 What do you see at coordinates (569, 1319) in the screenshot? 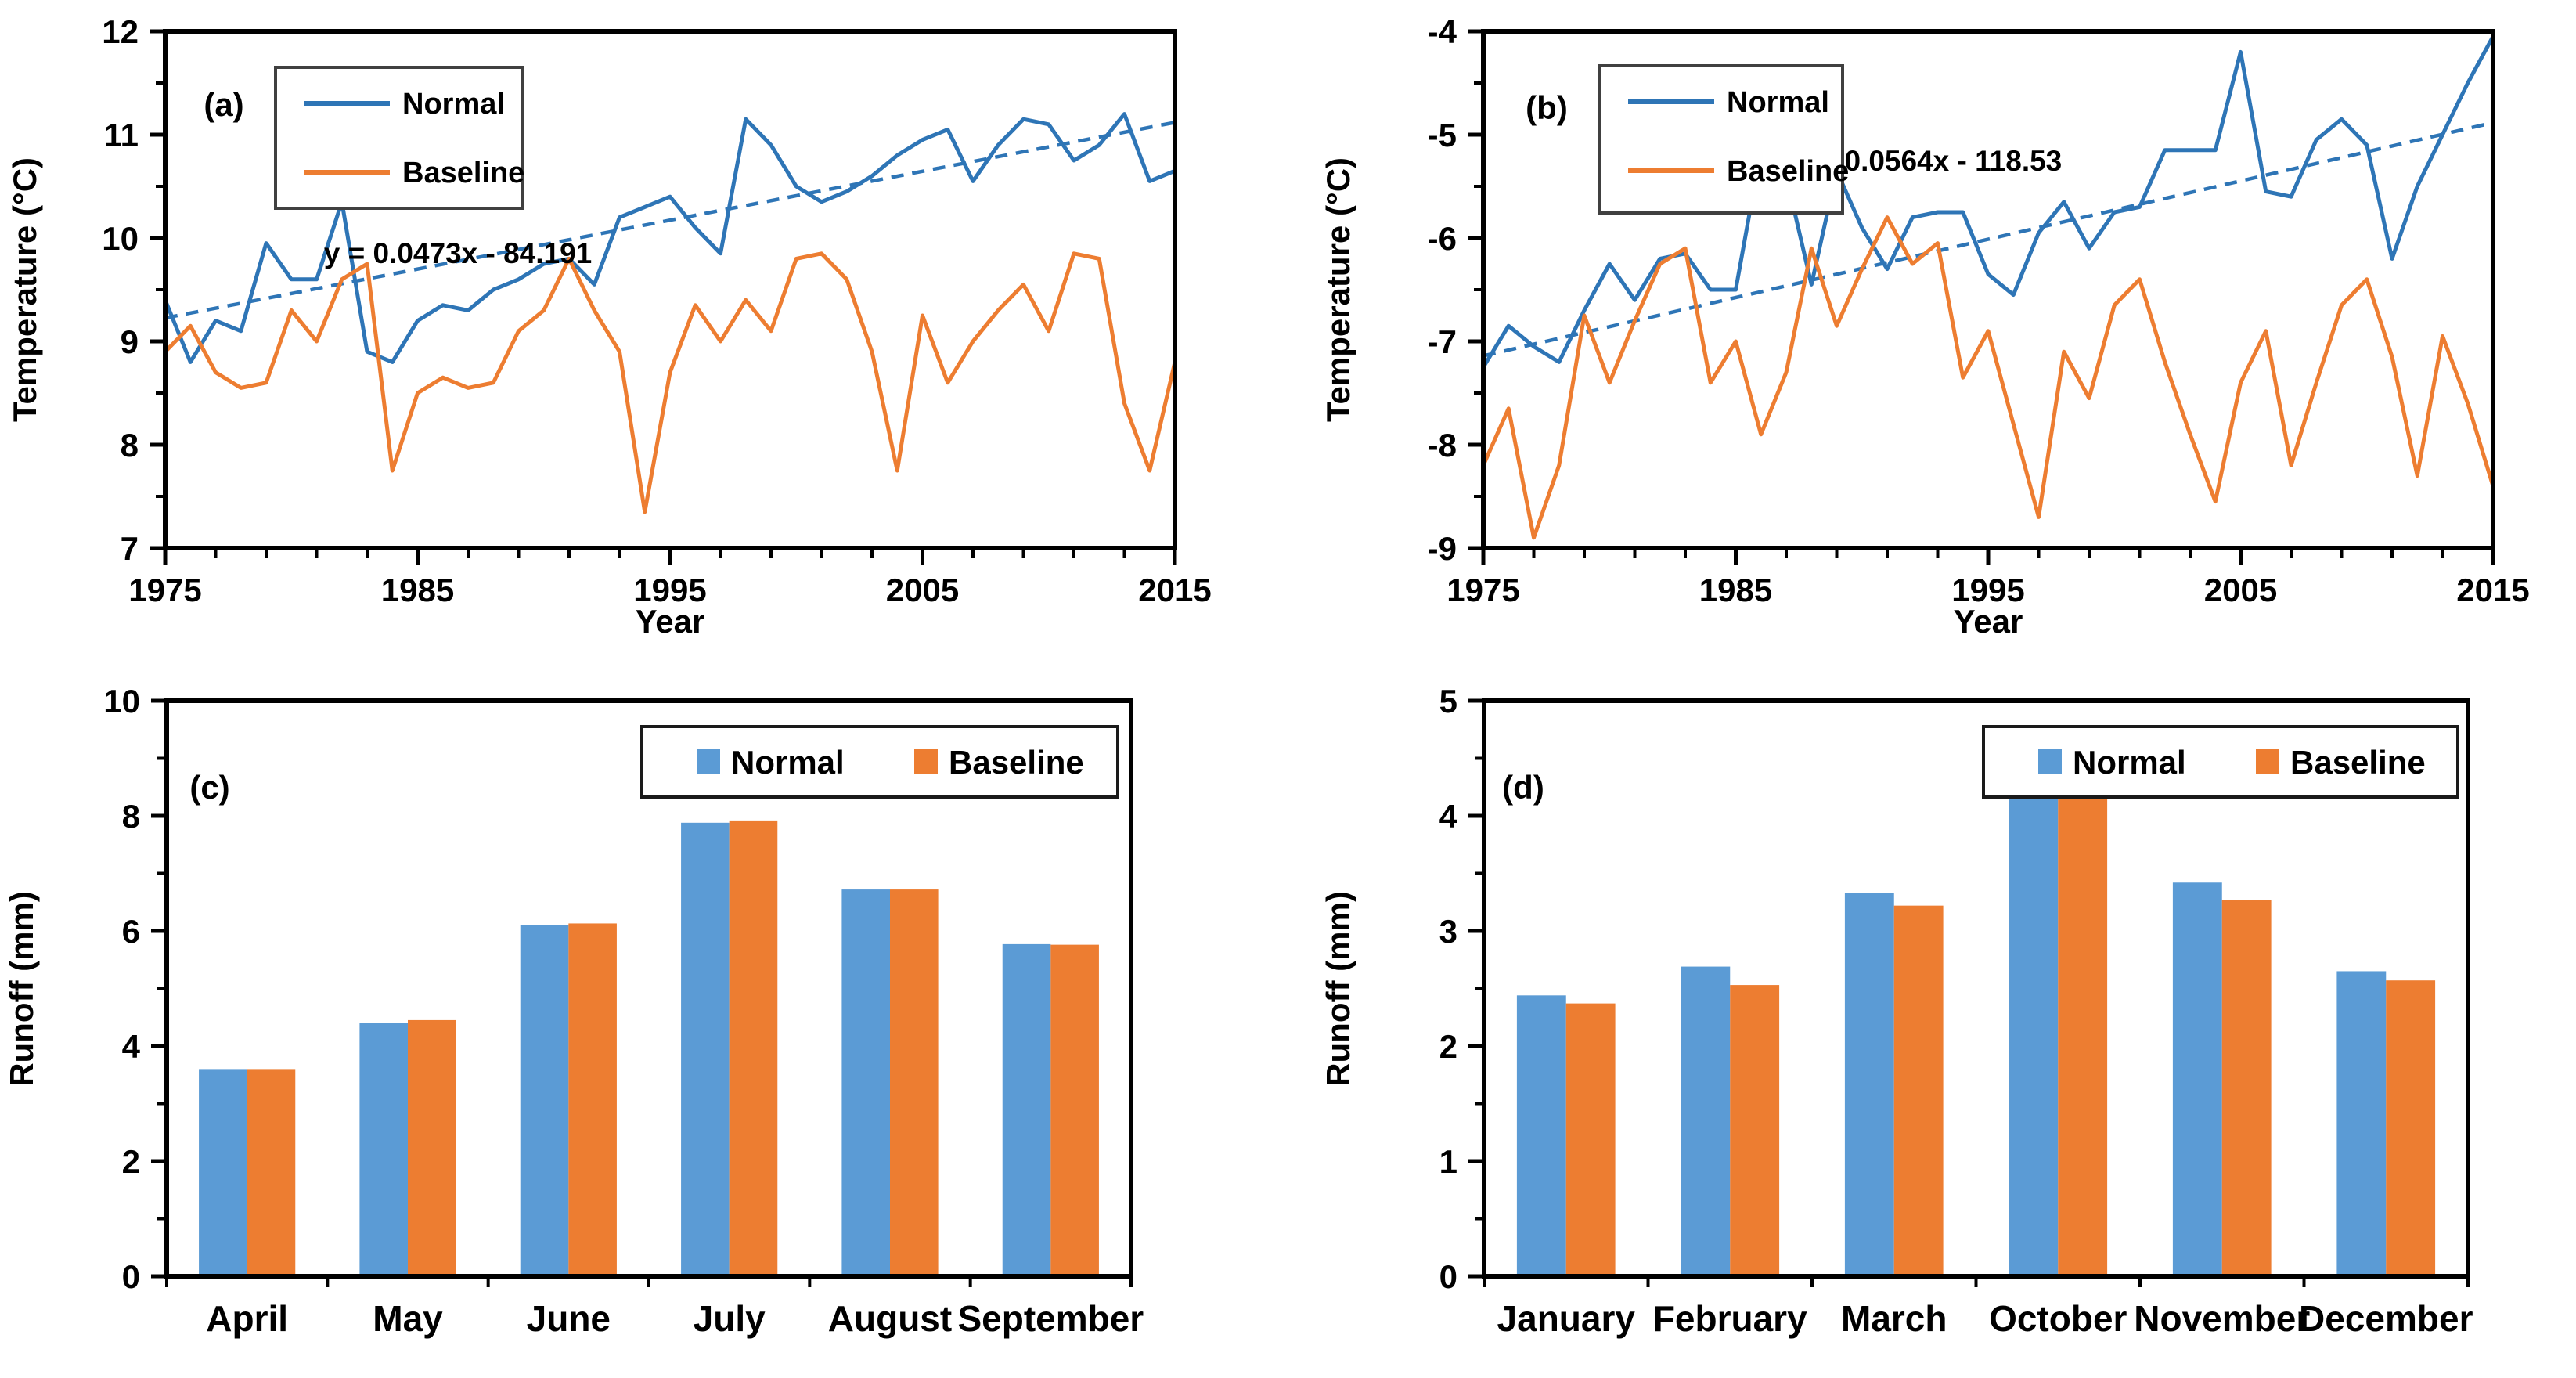
I see `x-category-label: June` at bounding box center [569, 1319].